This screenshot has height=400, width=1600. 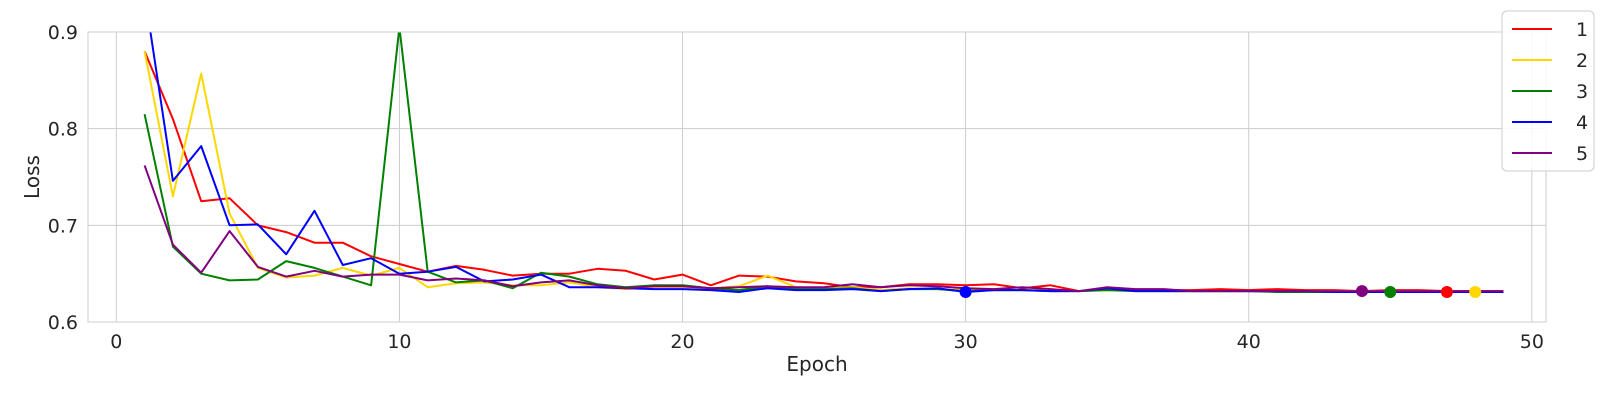 What do you see at coordinates (116, 342) in the screenshot?
I see `x-tick-label: 0` at bounding box center [116, 342].